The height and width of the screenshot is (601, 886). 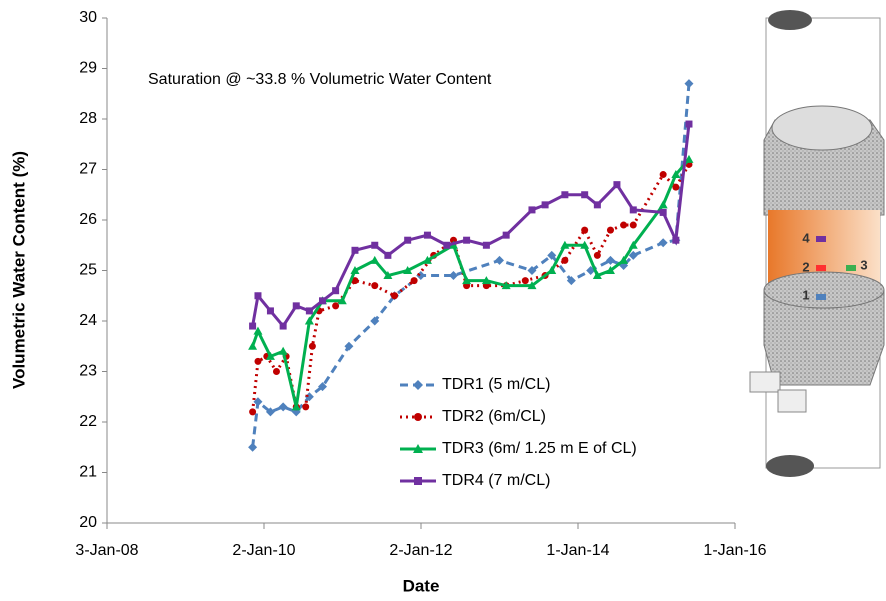 What do you see at coordinates (822, 128) in the screenshot?
I see `cone-top` at bounding box center [822, 128].